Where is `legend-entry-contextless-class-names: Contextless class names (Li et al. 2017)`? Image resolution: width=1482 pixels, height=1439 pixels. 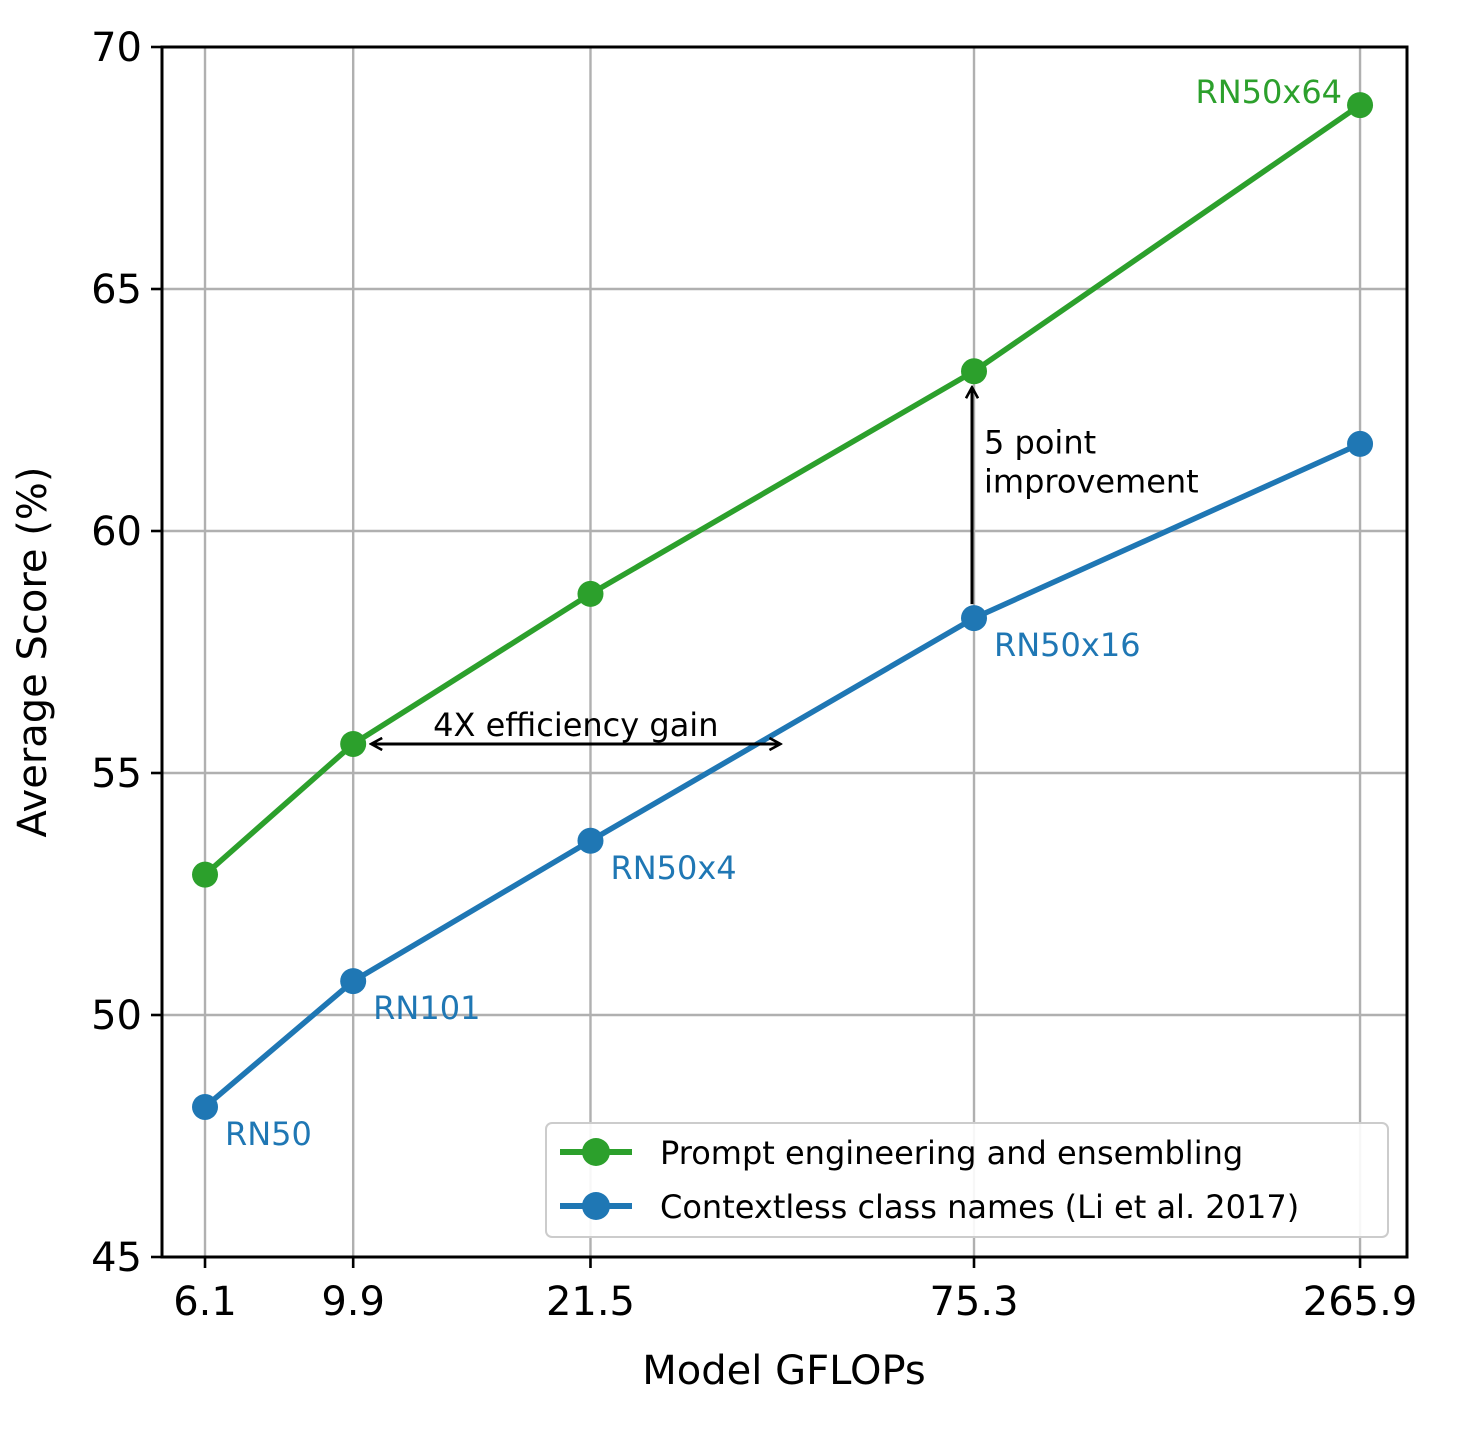
legend-entry-contextless-class-names: Contextless class names (Li et al. 2017) is located at coordinates (929, 1207).